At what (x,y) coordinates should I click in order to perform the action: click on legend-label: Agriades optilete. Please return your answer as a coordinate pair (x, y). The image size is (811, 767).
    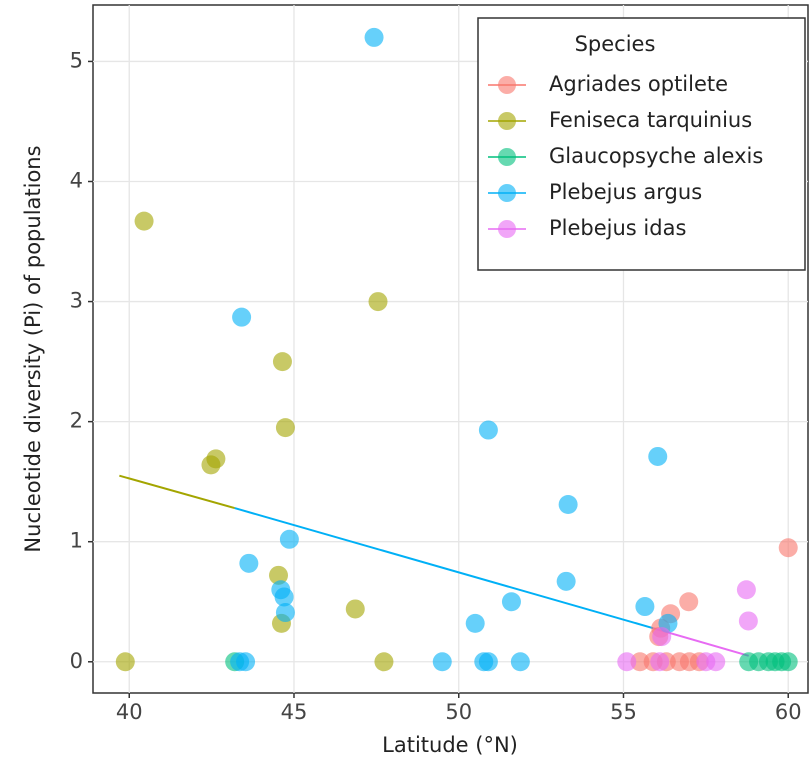
    Looking at the image, I should click on (638, 84).